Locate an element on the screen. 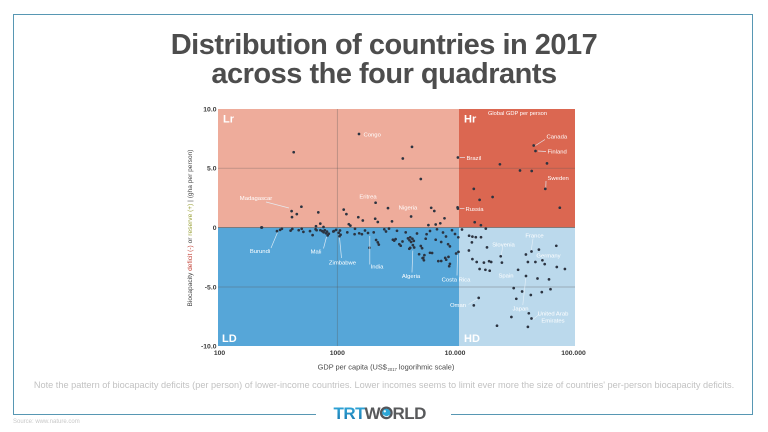 This screenshot has width=768, height=432. svg-text: Mali is located at coordinates (316, 253).